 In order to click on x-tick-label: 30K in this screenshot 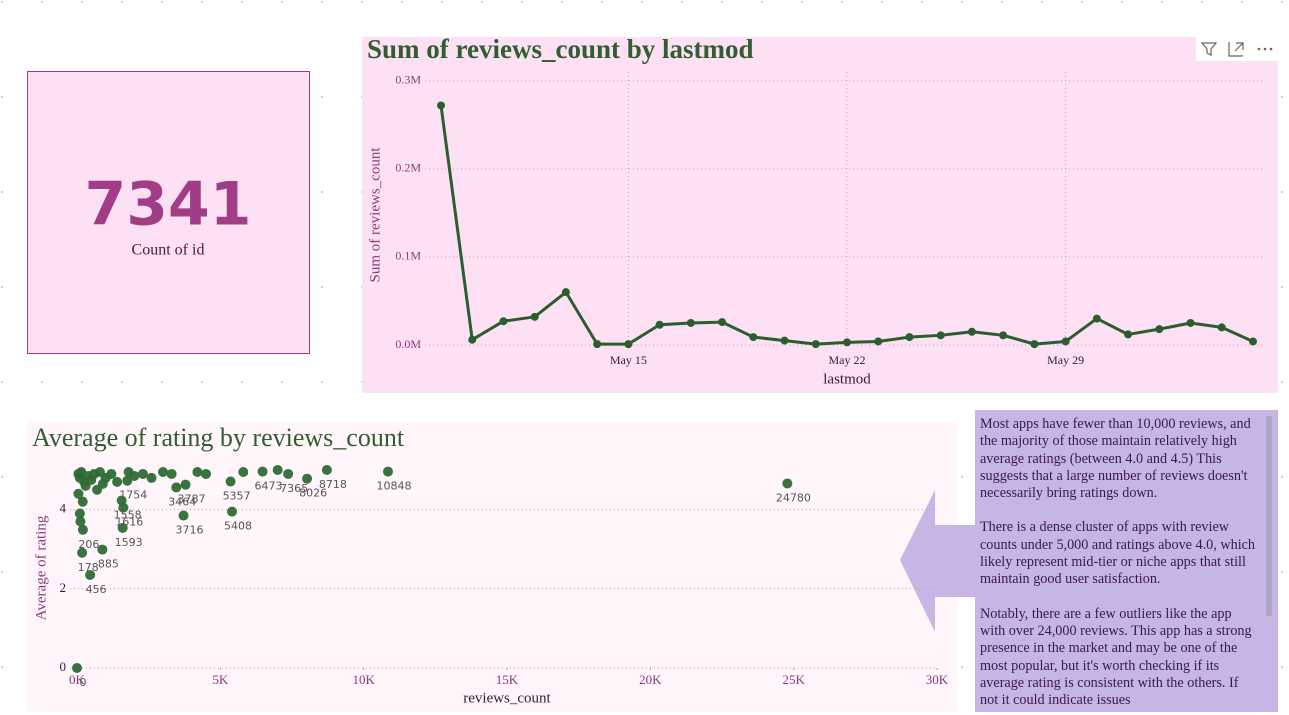, I will do `click(937, 679)`.